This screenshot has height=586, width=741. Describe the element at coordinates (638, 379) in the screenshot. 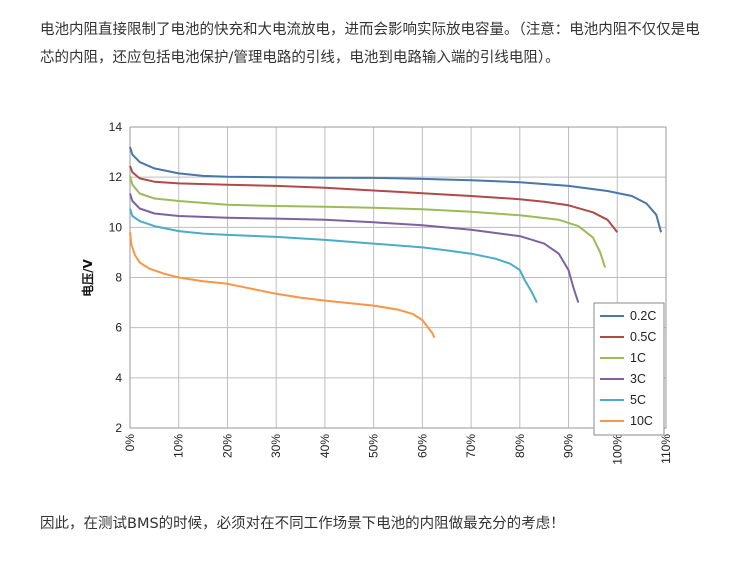

I see `legend-label: 3C` at that location.